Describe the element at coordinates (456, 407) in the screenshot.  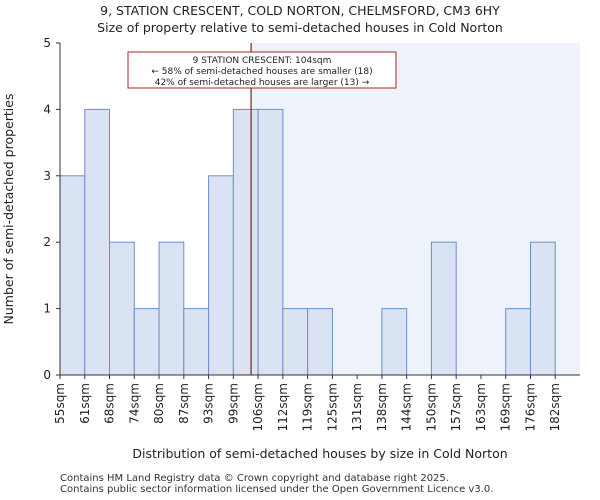
I see `x-tick-label: 157sqm` at that location.